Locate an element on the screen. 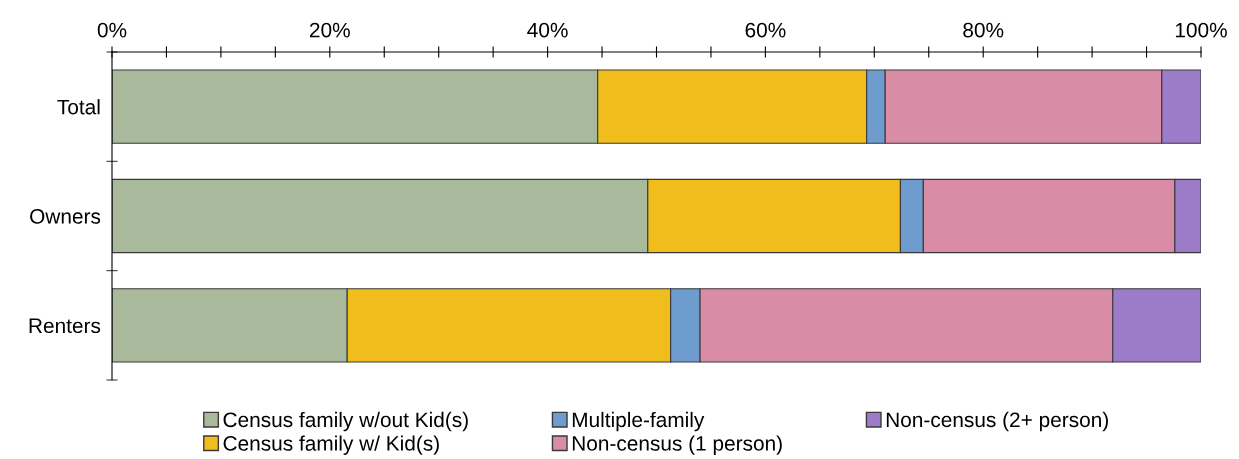 This screenshot has width=1239, height=459. legend-label: Non-census (2+ person) is located at coordinates (997, 421).